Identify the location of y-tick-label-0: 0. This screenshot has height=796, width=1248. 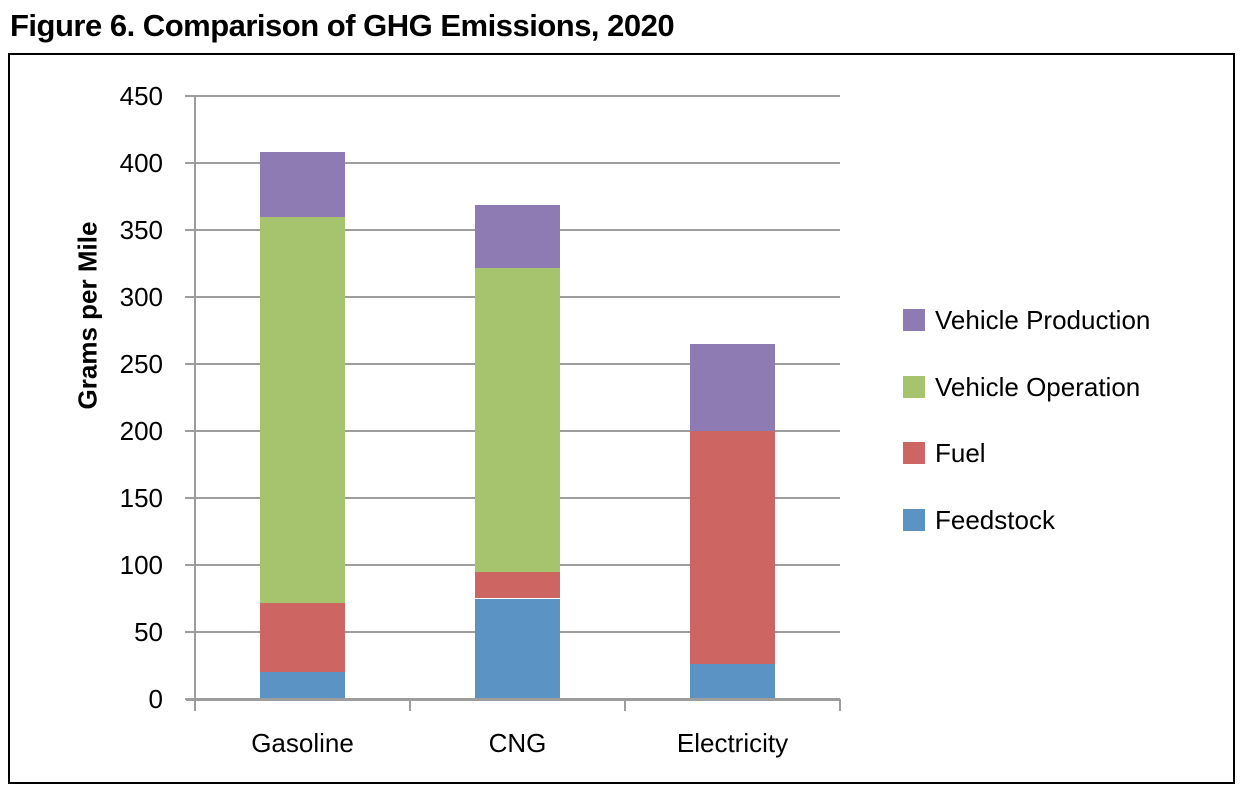
(155, 699).